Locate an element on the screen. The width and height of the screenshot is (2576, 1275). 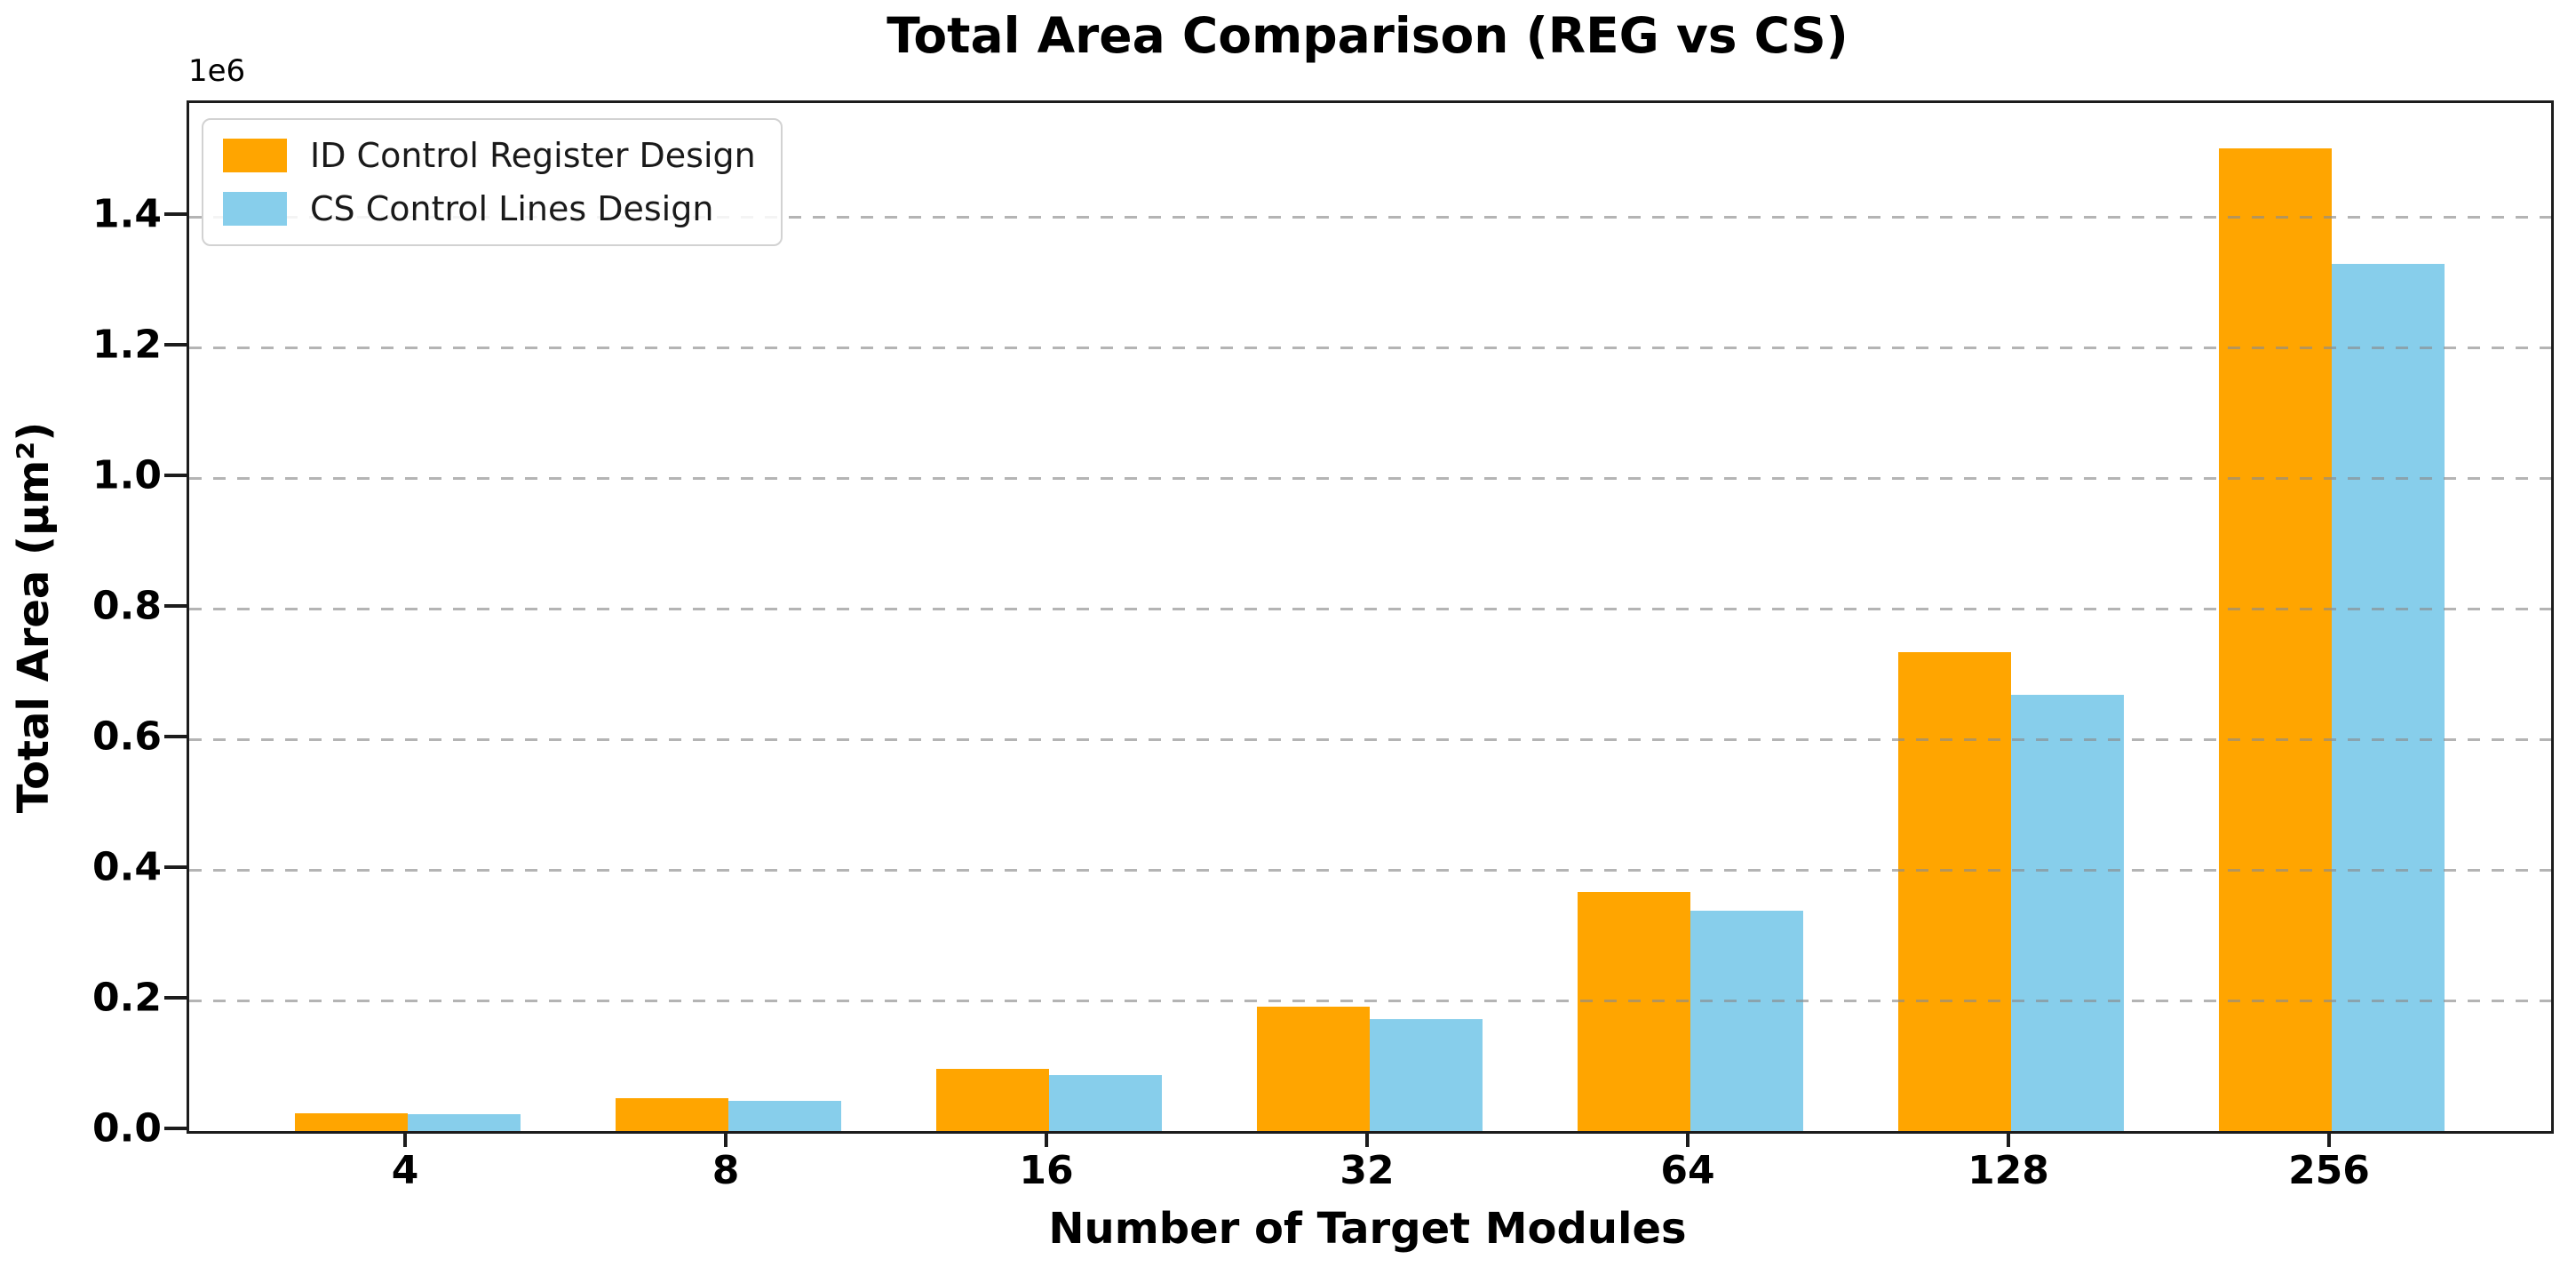
legend-label: ID Control Register Design is located at coordinates (533, 155).